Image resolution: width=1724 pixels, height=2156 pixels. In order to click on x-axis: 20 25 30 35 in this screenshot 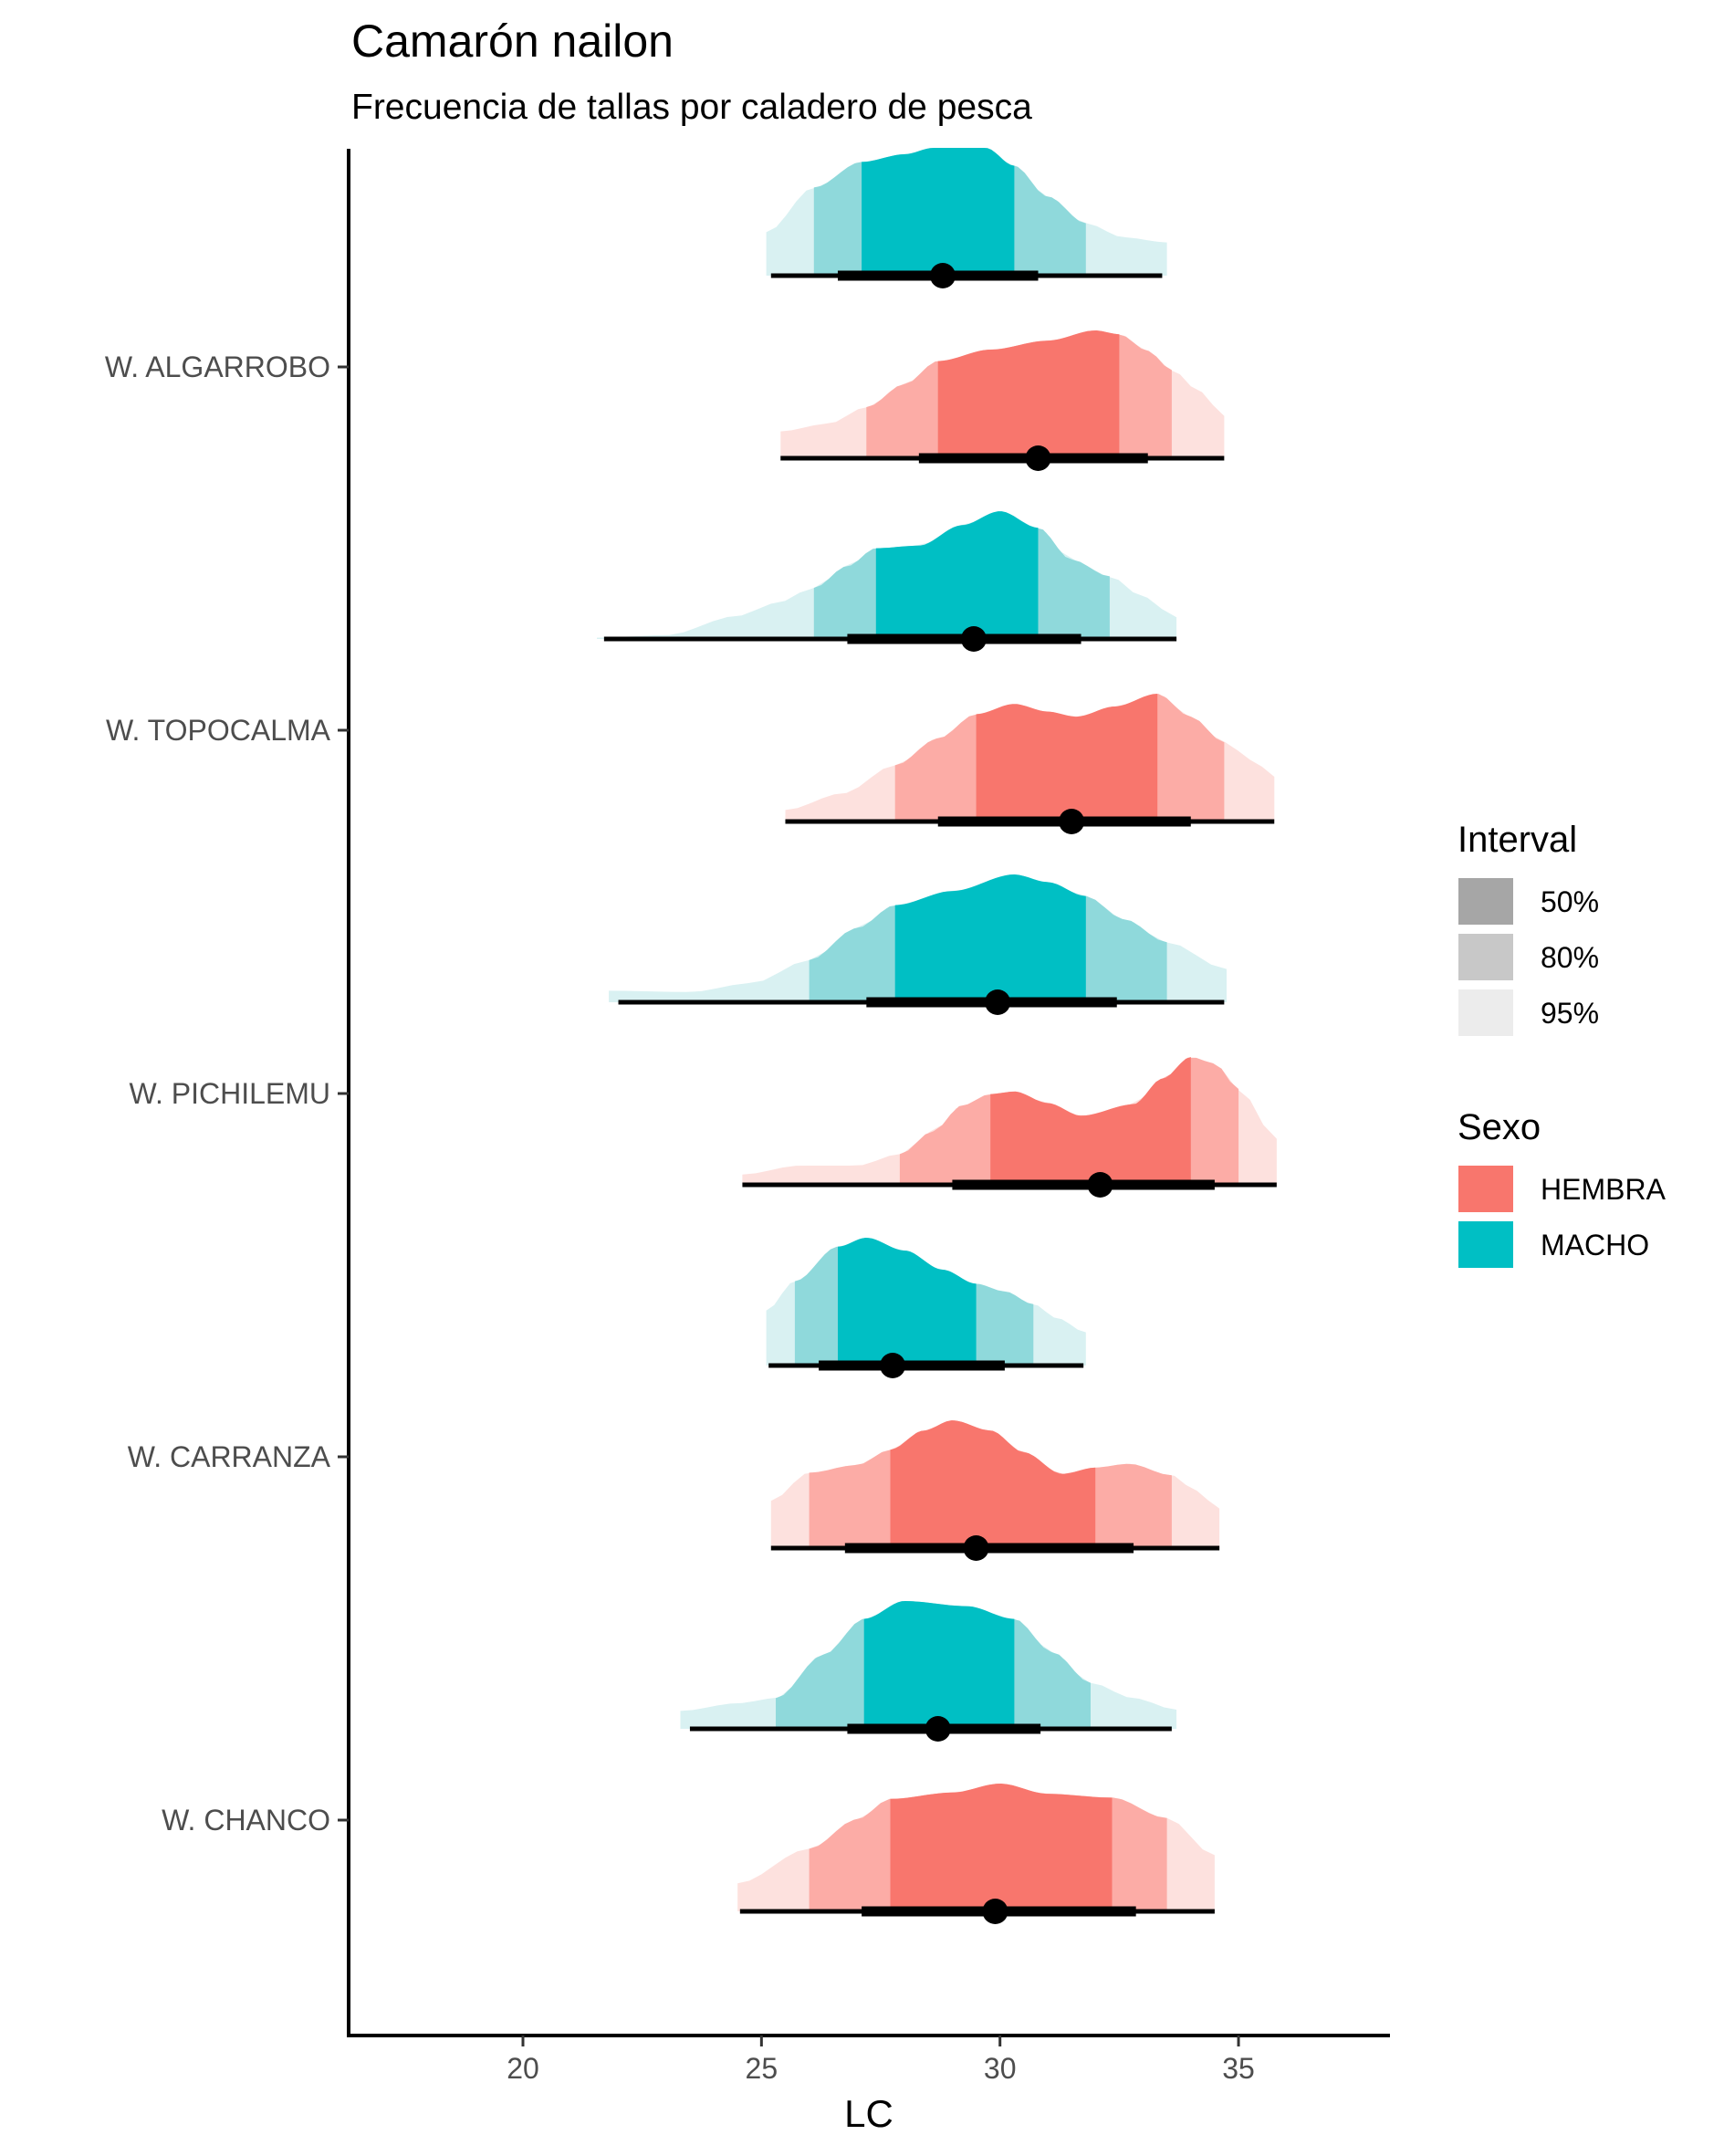, I will do `click(881, 2060)`.